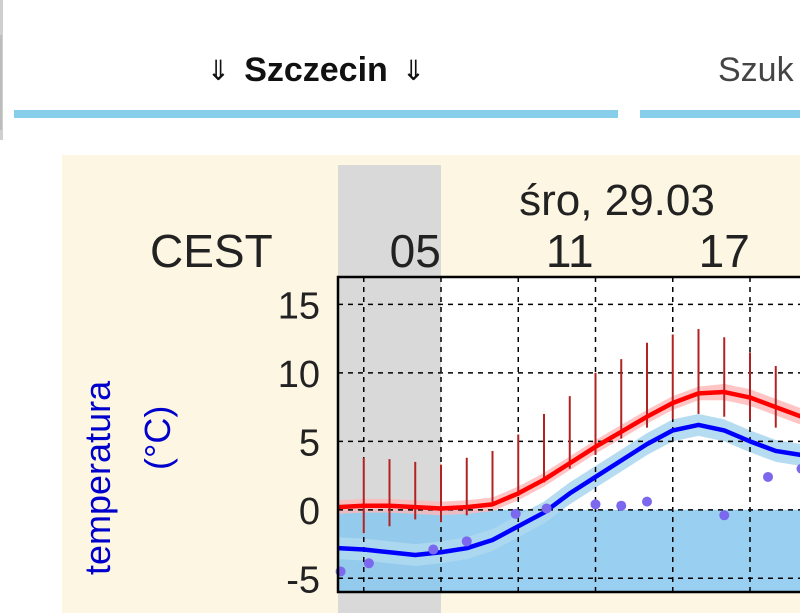 This screenshot has width=800, height=613. Describe the element at coordinates (157, 438) in the screenshot. I see `y-axis-unit-label: (°C)` at that location.